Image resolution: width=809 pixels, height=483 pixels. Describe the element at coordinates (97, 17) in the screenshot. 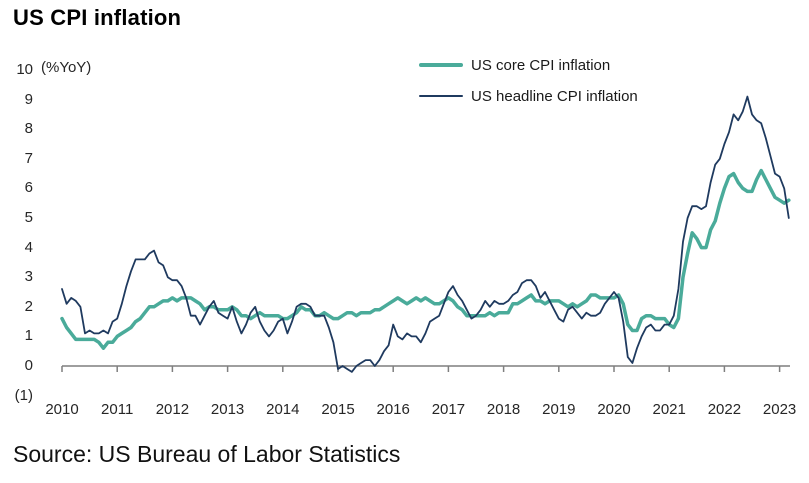

I see `chart-title: US CPI inflation` at that location.